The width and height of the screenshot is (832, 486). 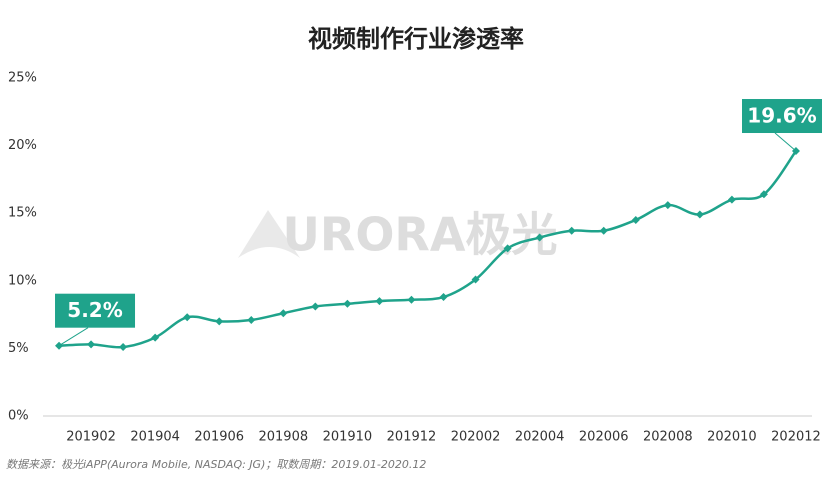 What do you see at coordinates (668, 437) in the screenshot?
I see `x-tick-label: 202008` at bounding box center [668, 437].